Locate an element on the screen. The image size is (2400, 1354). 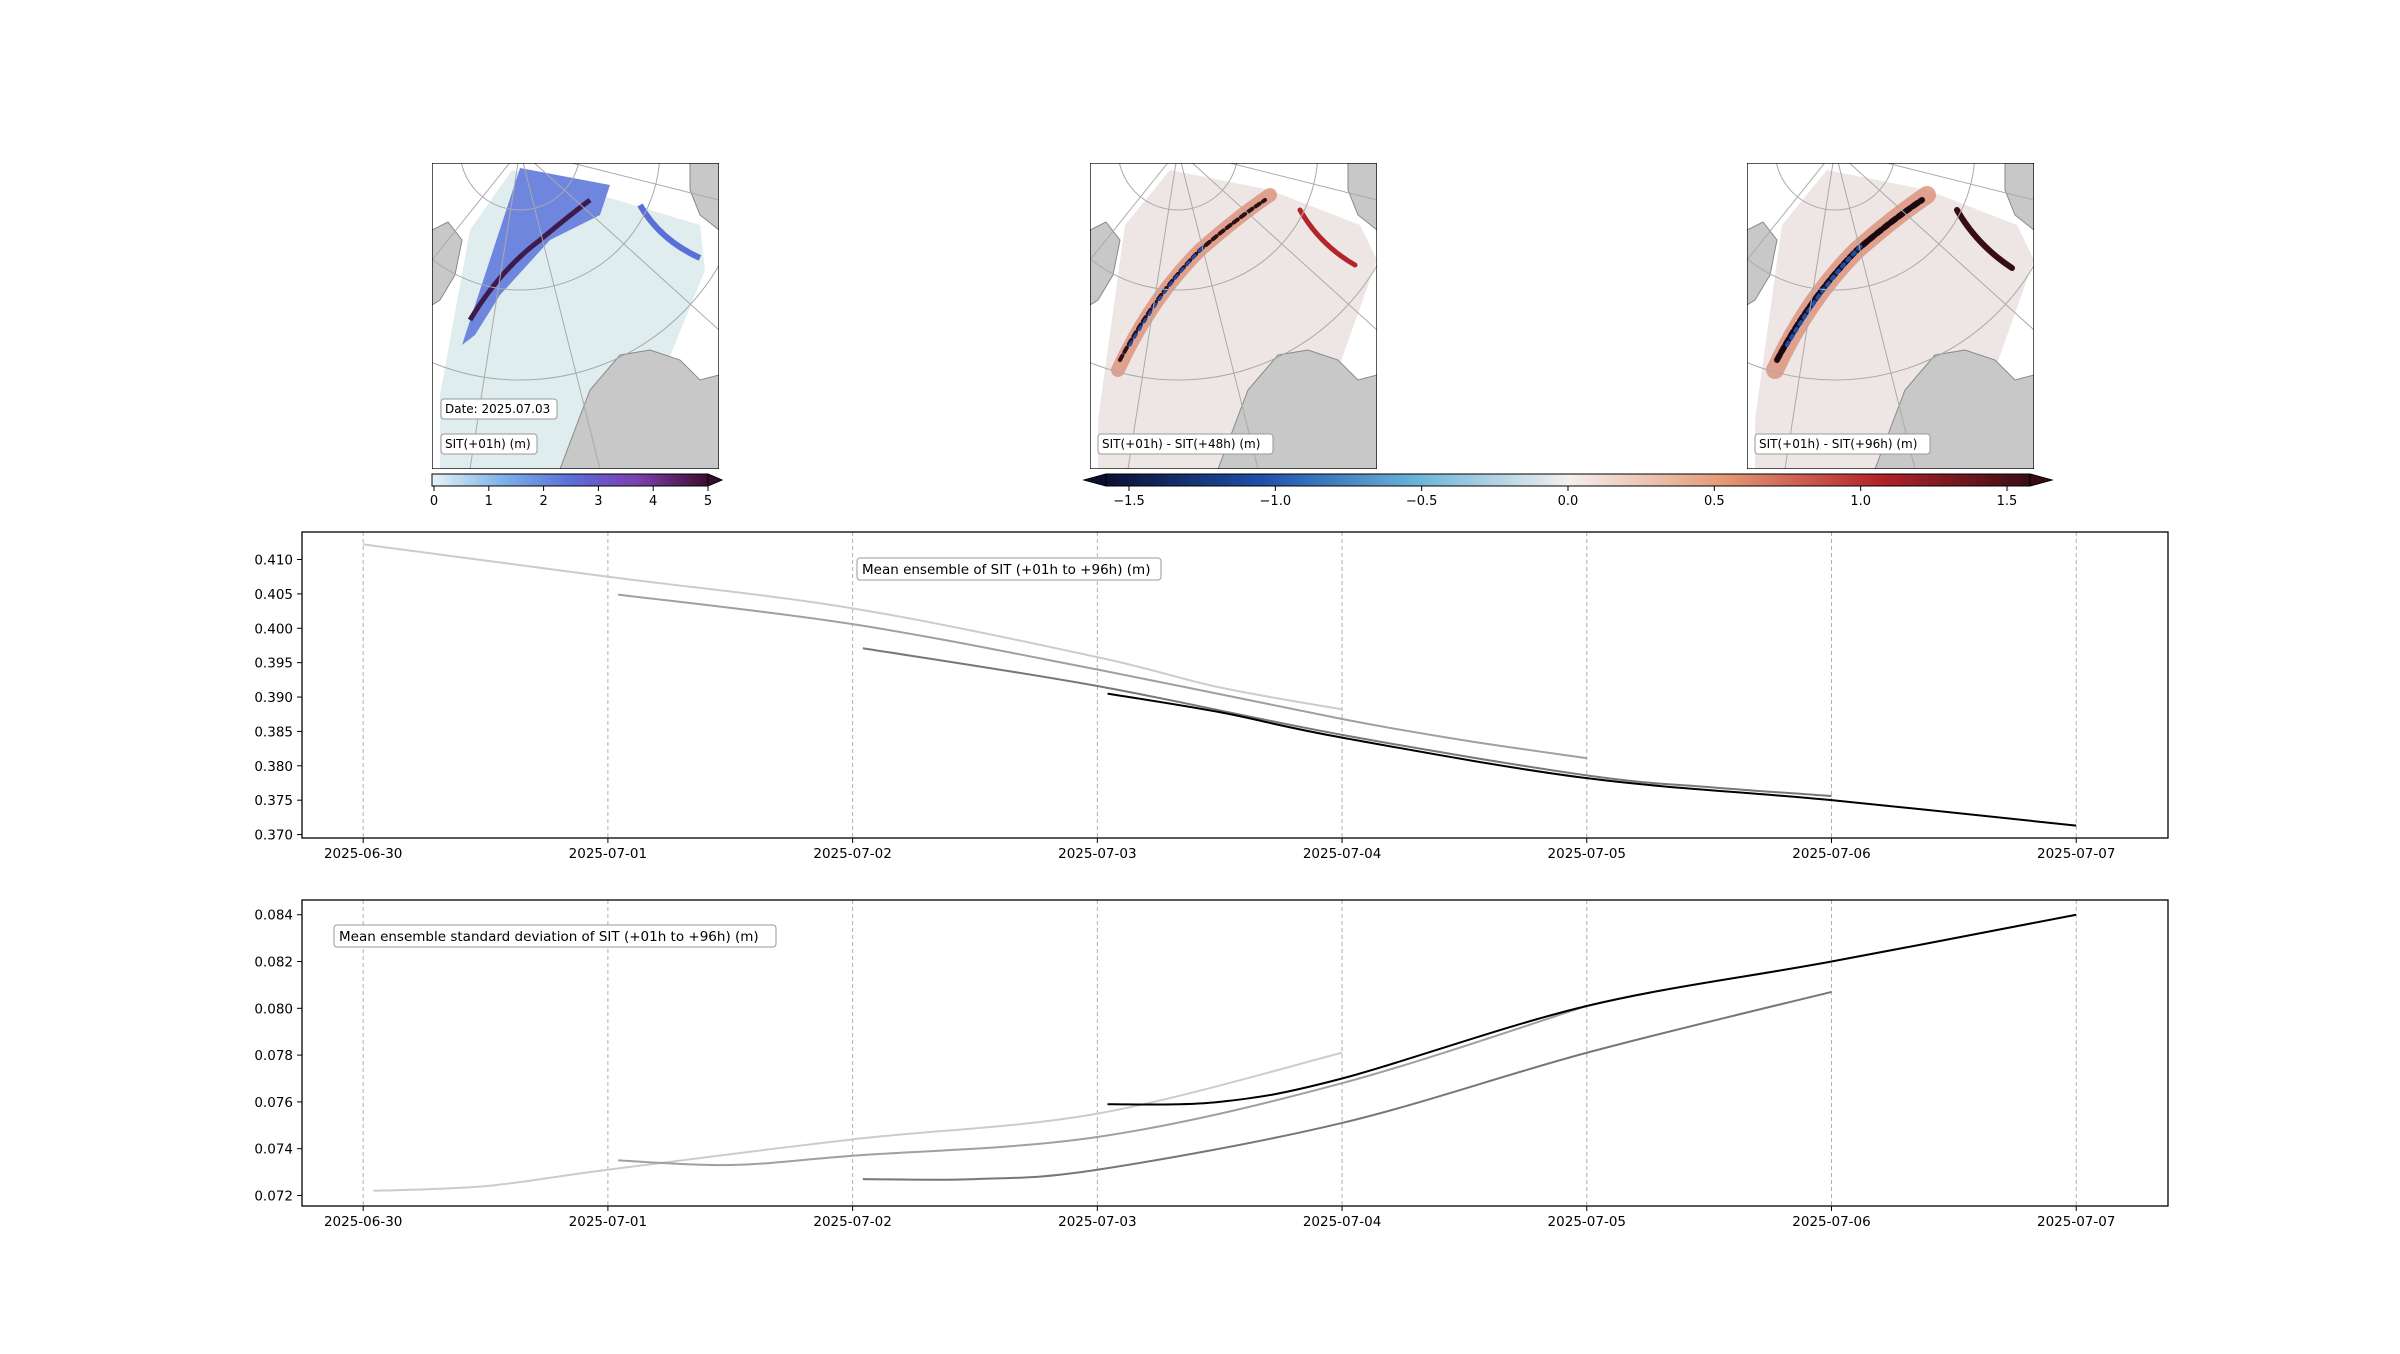
y-tick-label: 0.410 is located at coordinates (273, 561).